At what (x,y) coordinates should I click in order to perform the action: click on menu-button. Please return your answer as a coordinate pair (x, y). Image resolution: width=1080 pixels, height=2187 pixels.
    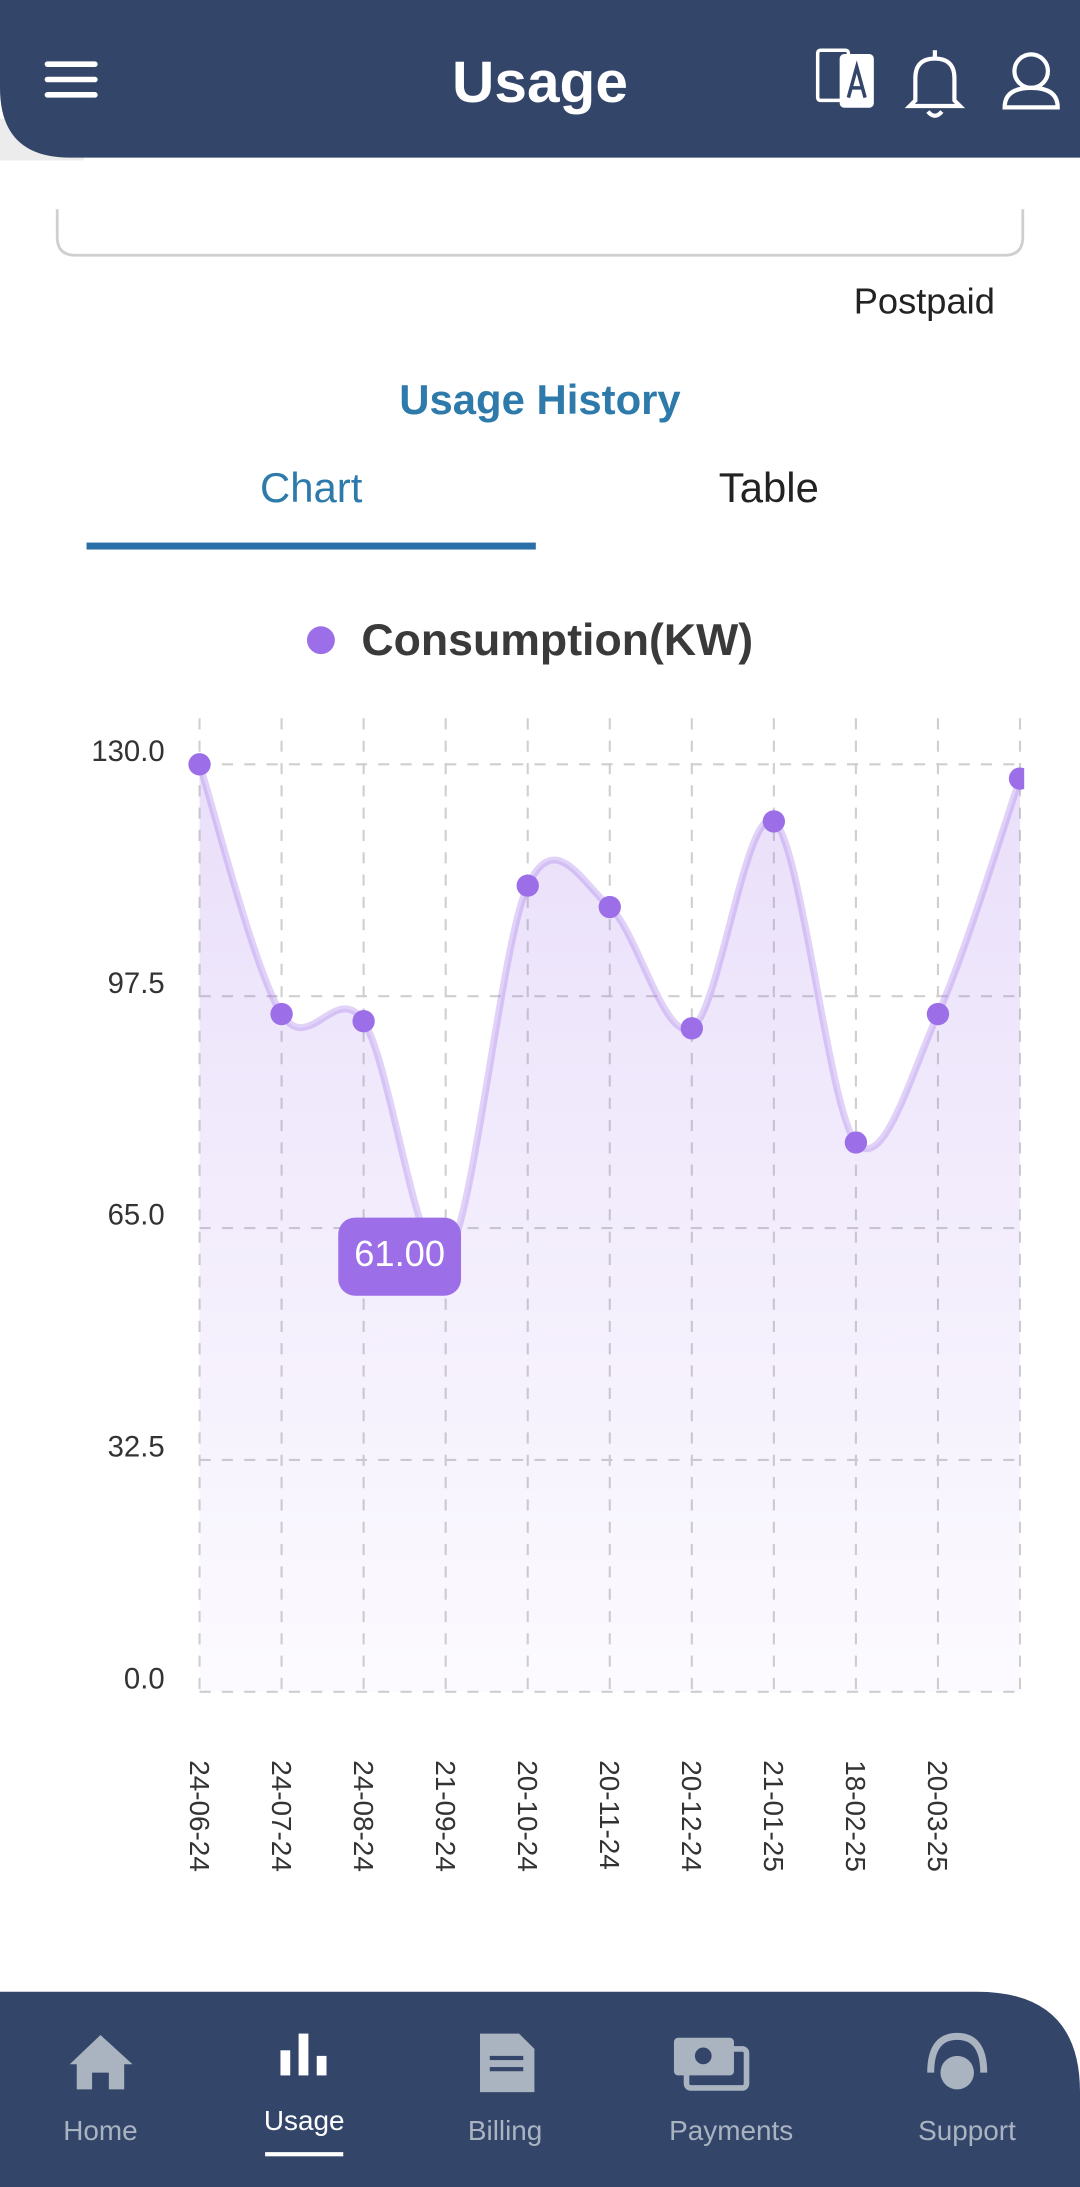
    Looking at the image, I should click on (71, 79).